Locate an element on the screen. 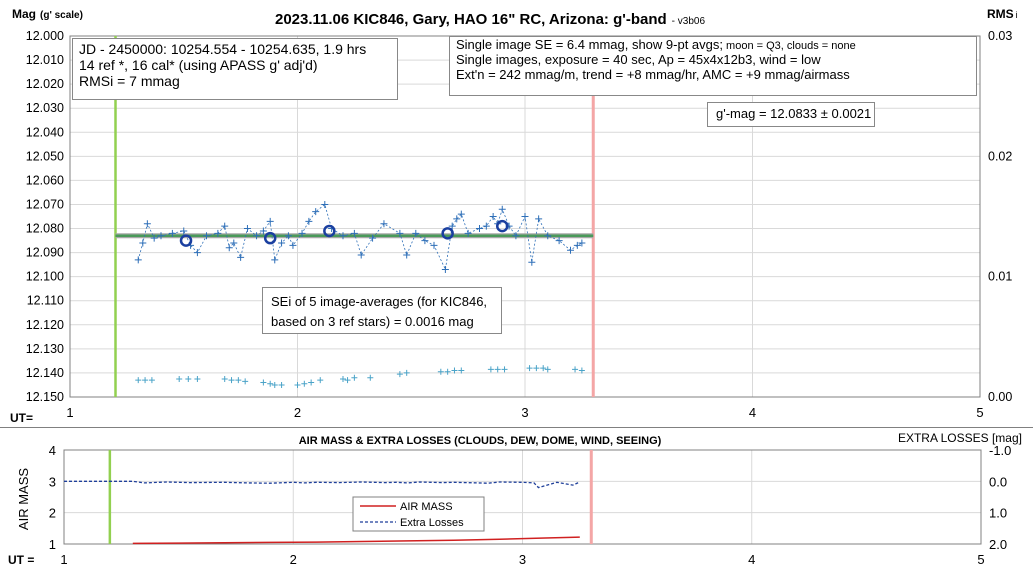 This screenshot has width=1033, height=570. y-tick-label: 12.060 is located at coordinates (45, 180).